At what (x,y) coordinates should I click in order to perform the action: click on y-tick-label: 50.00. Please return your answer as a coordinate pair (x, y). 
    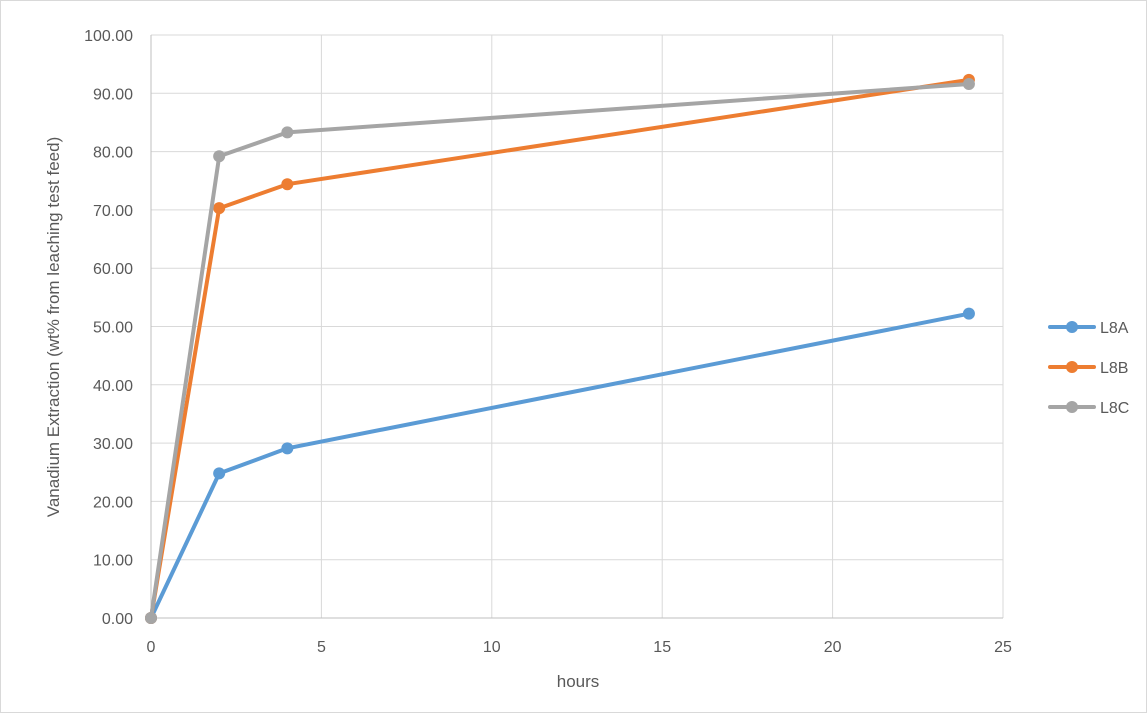
    Looking at the image, I should click on (113, 328).